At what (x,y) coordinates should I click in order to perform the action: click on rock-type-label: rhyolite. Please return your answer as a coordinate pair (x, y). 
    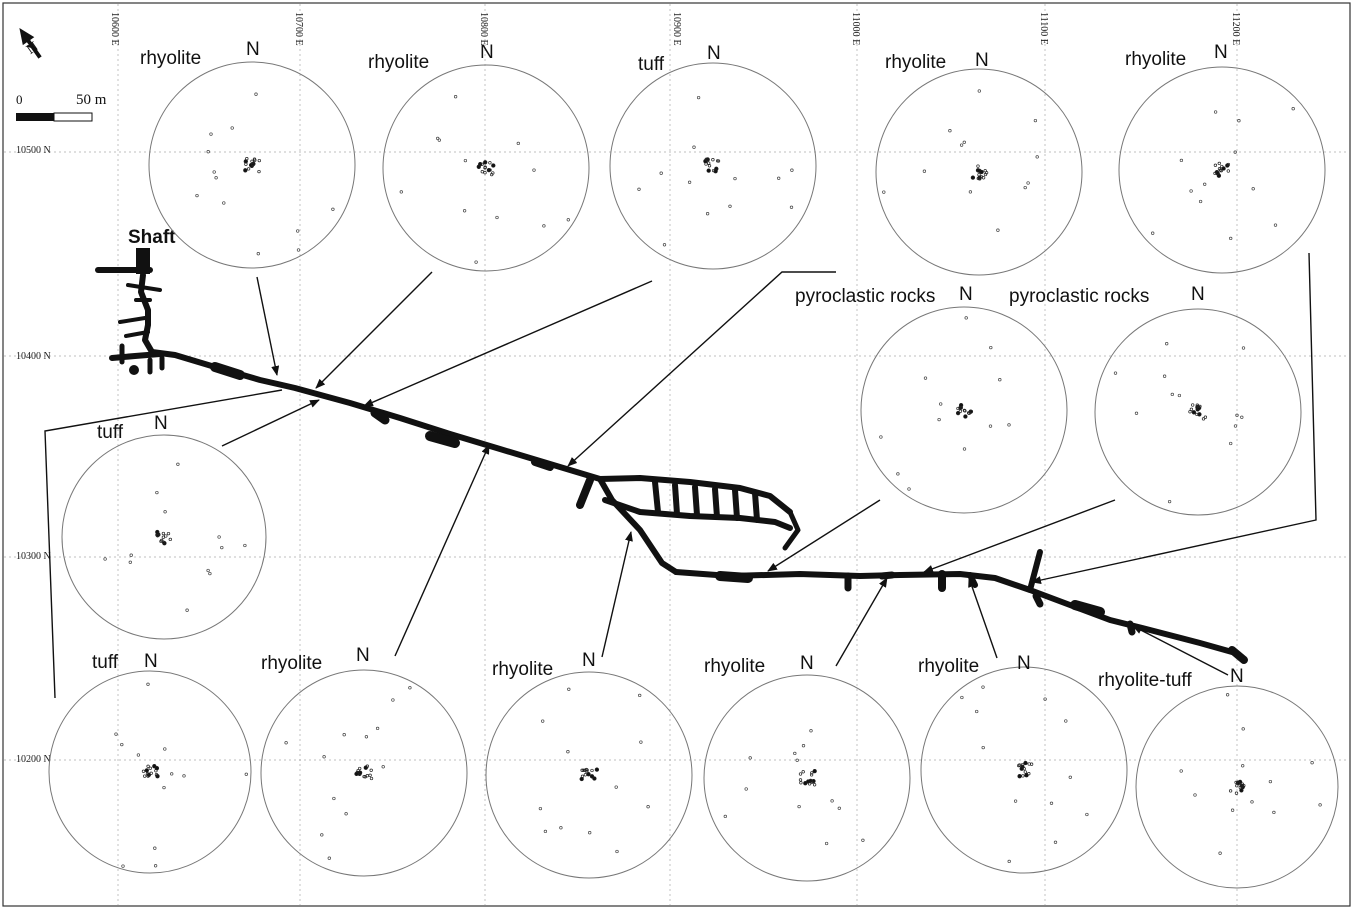
    Looking at the image, I should click on (291, 663).